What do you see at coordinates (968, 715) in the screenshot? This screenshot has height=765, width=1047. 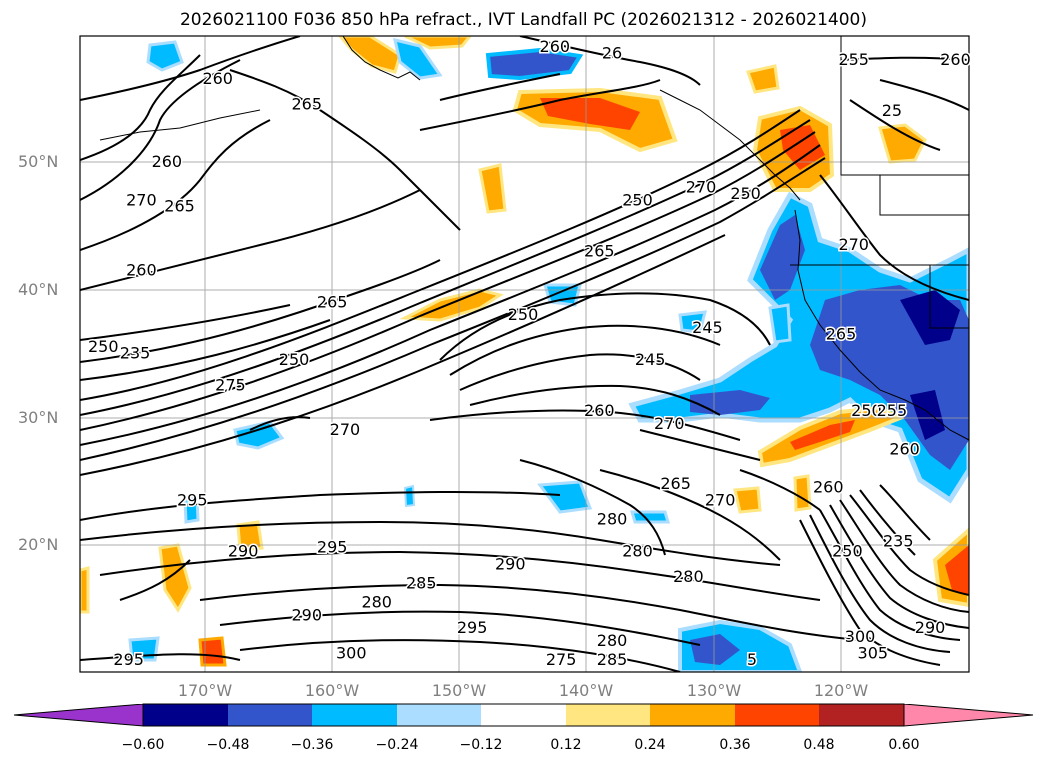 I see `colorbar-extend-high` at bounding box center [968, 715].